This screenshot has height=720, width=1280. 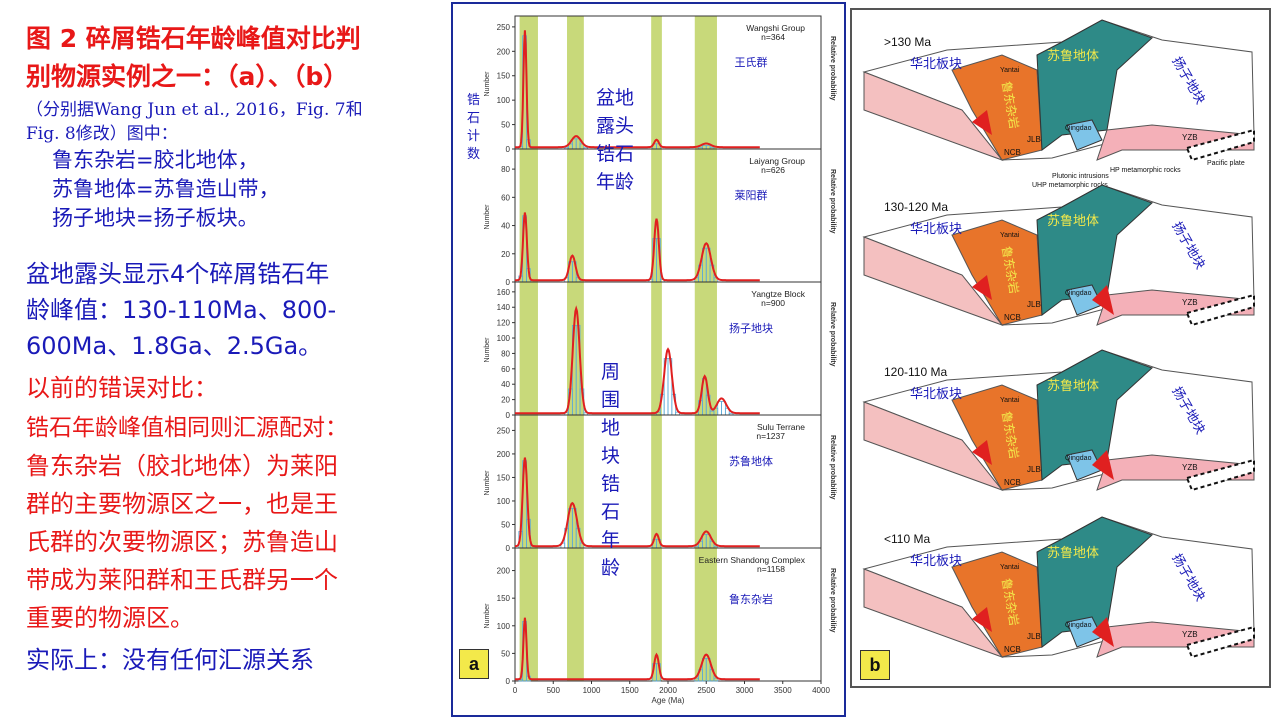 I want to click on red-line-2: 鲁东杂岩（胶北地体）为莱阳, so click(x=182, y=466).